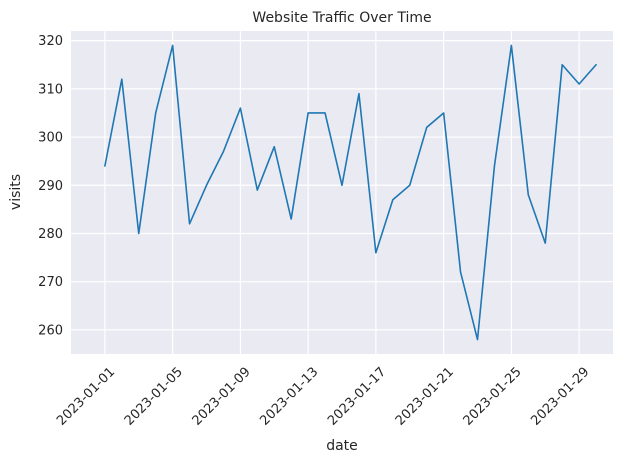 This screenshot has height=464, width=623. What do you see at coordinates (560, 397) in the screenshot?
I see `x-tick-label: 2023-01-29` at bounding box center [560, 397].